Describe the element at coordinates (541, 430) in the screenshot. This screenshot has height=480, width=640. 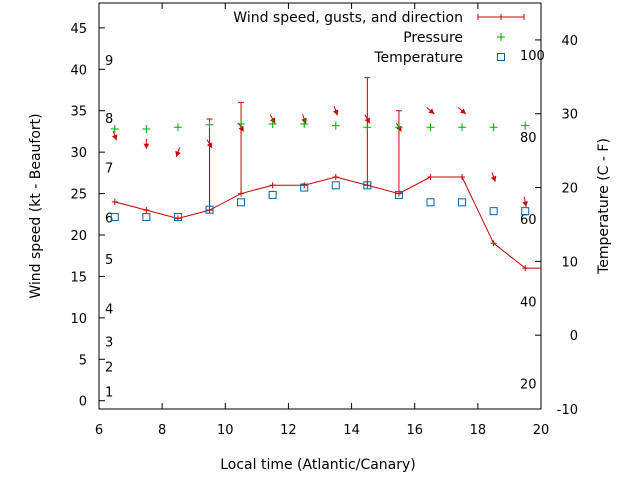
I see `x-tick-label: 20` at that location.